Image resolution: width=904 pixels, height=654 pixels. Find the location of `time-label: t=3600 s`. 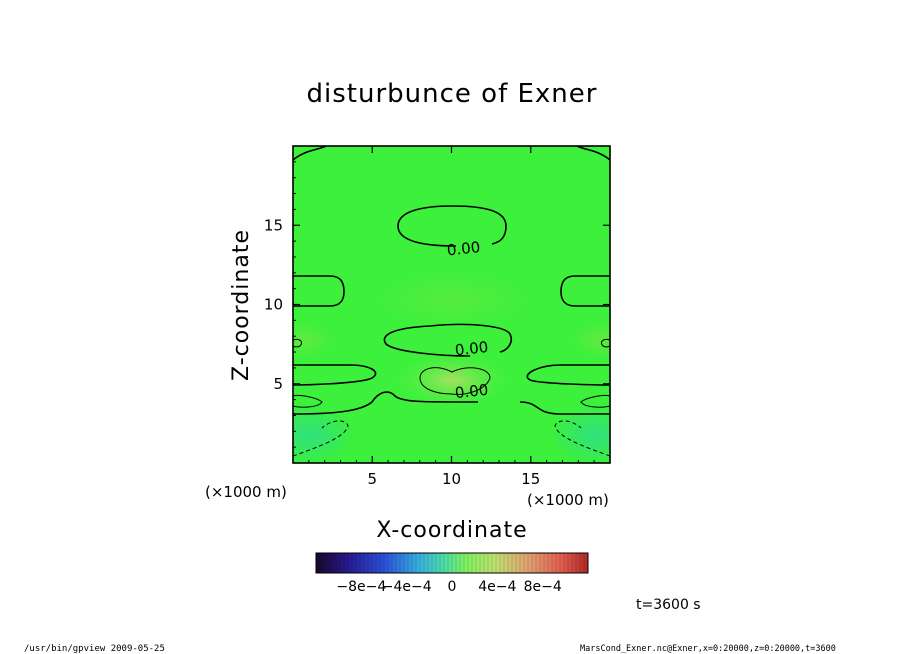

time-label: t=3600 s is located at coordinates (668, 605).